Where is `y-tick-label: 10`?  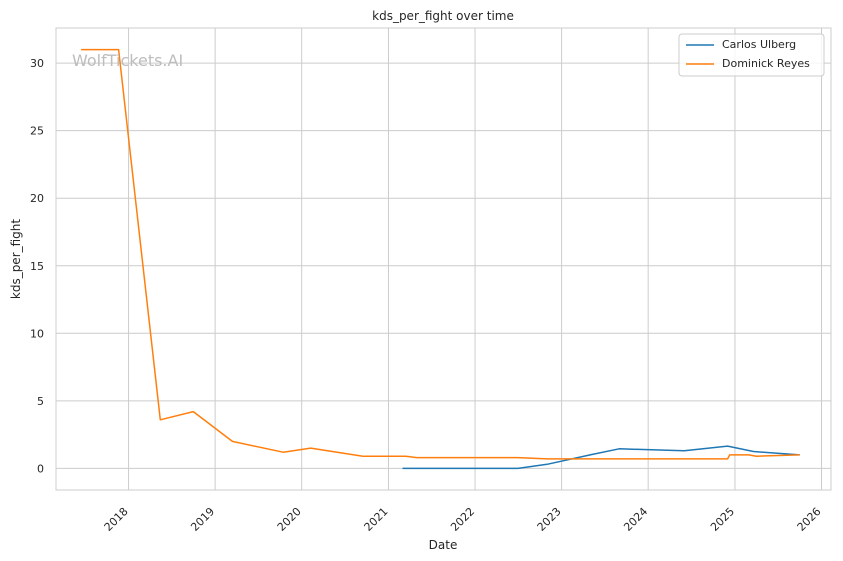 y-tick-label: 10 is located at coordinates (37, 333).